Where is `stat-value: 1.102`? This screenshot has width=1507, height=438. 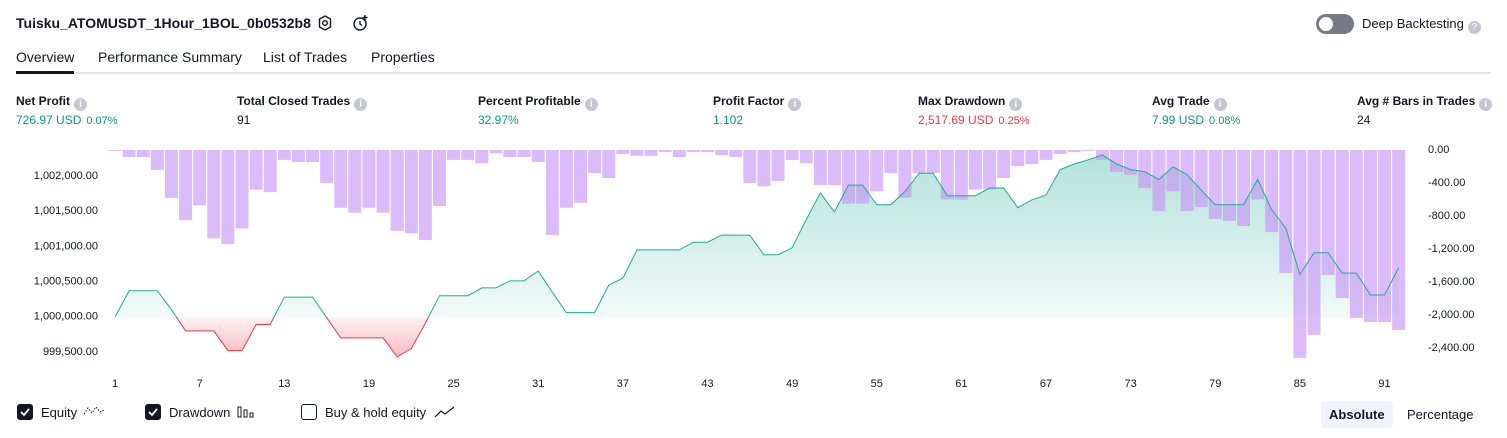 stat-value: 1.102 is located at coordinates (728, 120).